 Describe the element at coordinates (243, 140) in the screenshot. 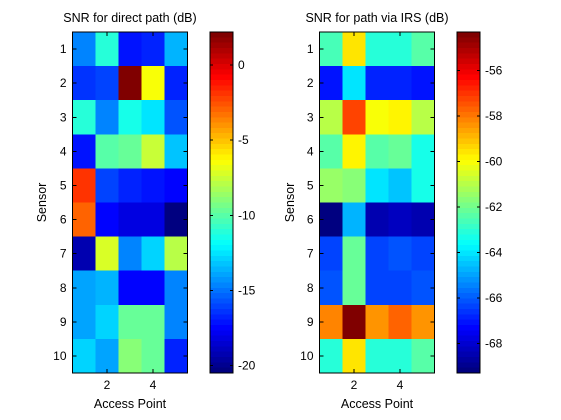

I see `colorbar-tick-label: -5` at that location.